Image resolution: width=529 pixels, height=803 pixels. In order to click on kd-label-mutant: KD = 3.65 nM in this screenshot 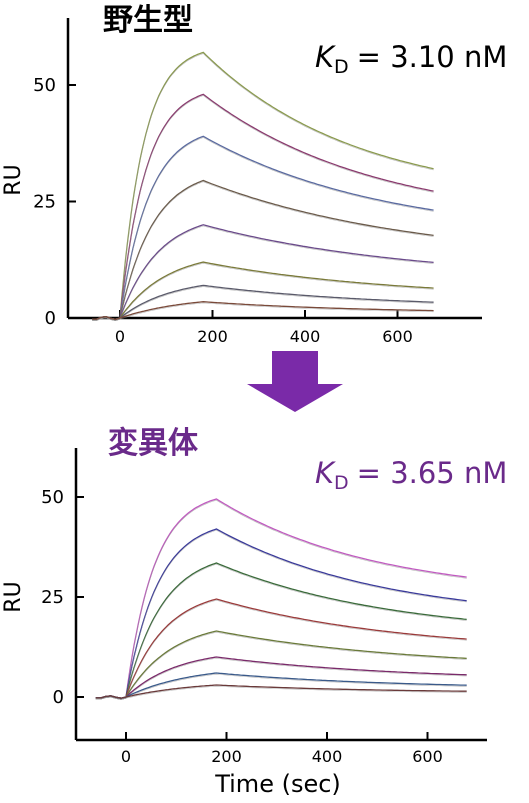, I will do `click(411, 475)`.